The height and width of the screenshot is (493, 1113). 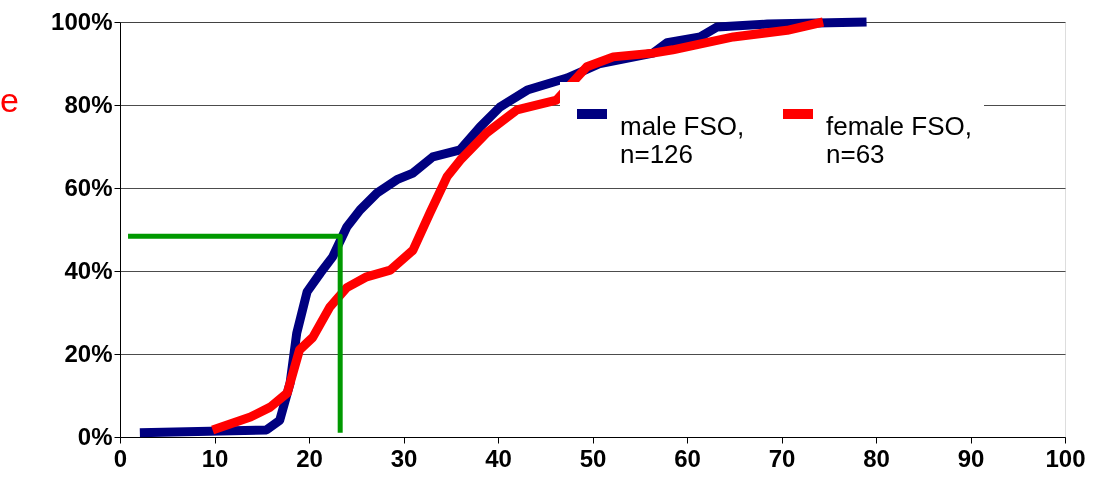 What do you see at coordinates (215, 458) in the screenshot?
I see `x-tick-label: 10` at bounding box center [215, 458].